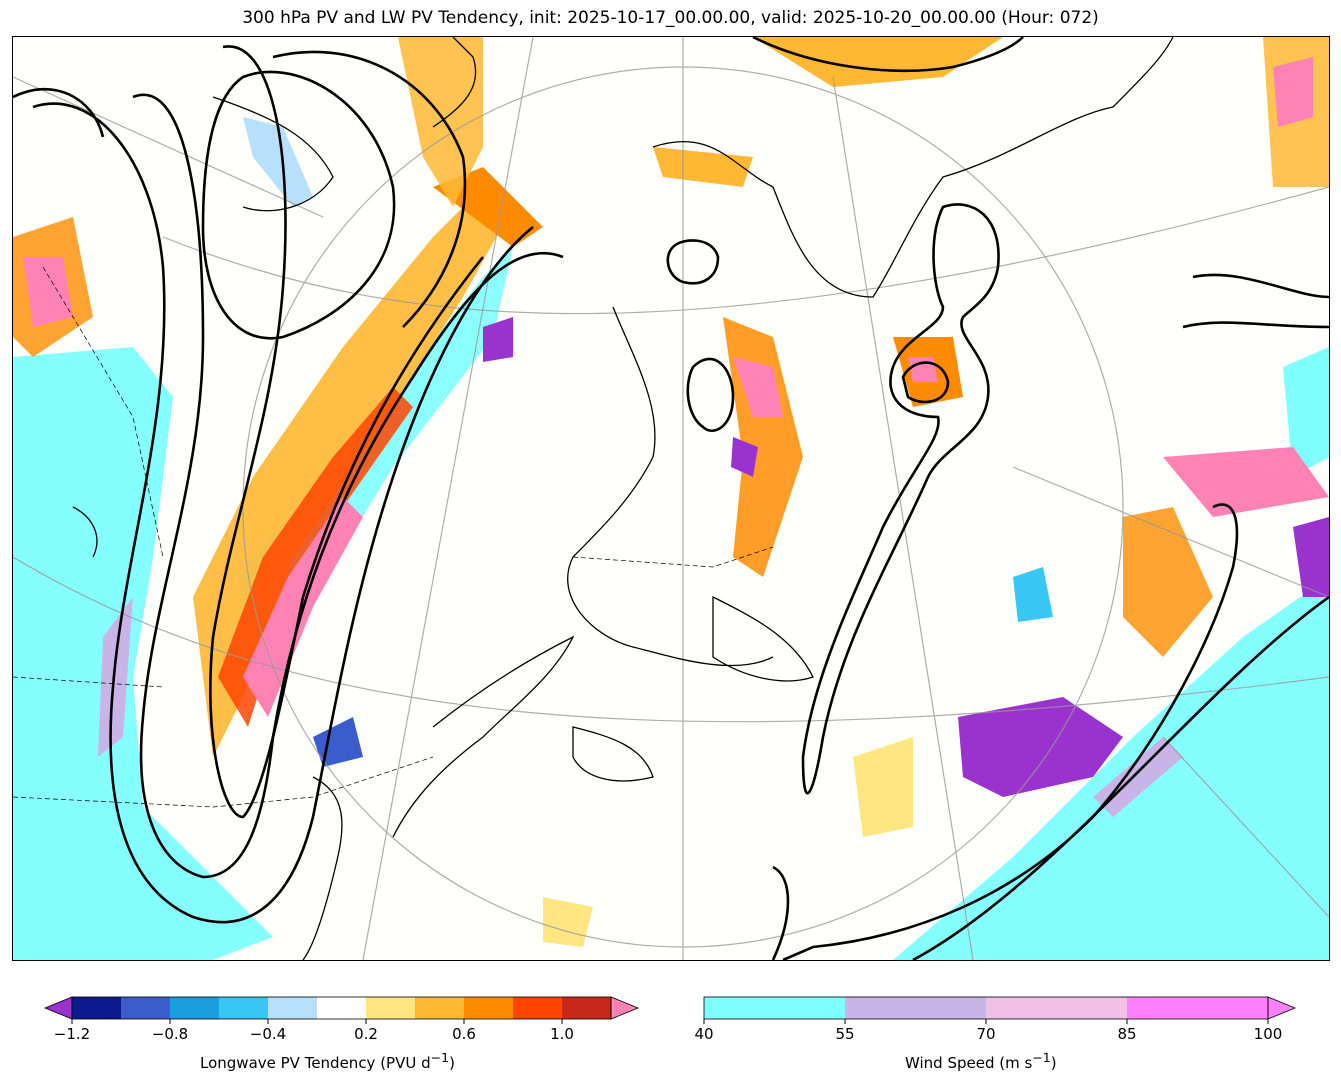 The image size is (1341, 1084). Describe the element at coordinates (986, 1034) in the screenshot. I see `colorbar-tick-label: 70` at that location.